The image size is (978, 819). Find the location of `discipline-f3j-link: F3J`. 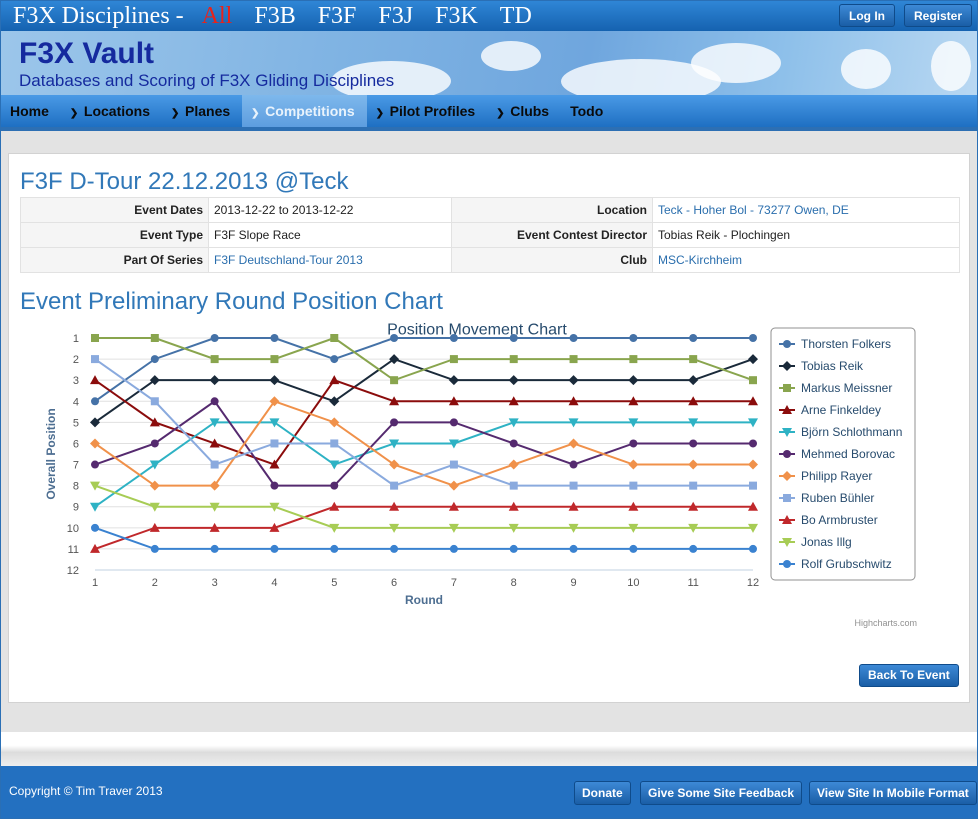

discipline-f3j-link: F3J is located at coordinates (396, 15).